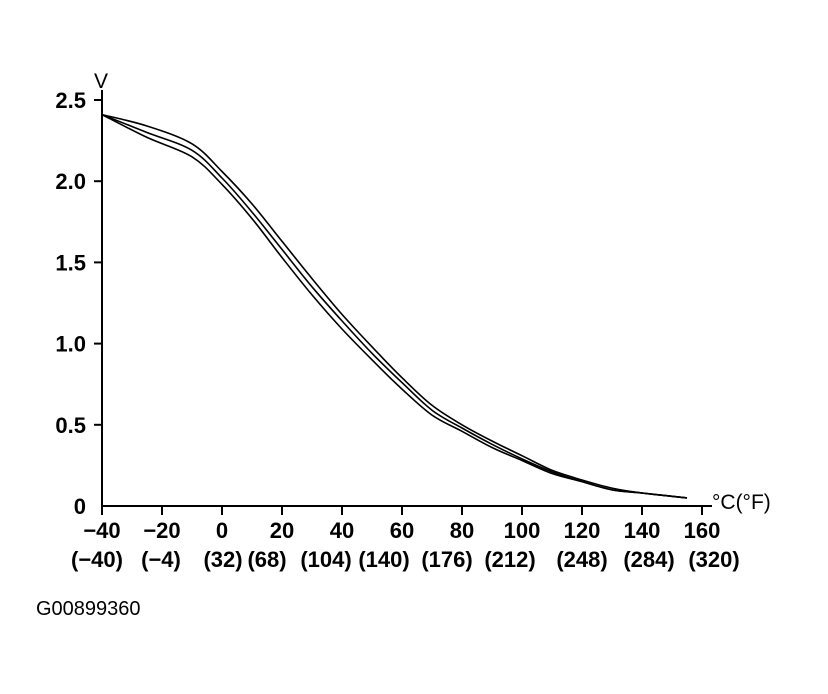 The height and width of the screenshot is (694, 828). I want to click on x-tick-label-f: (320), so click(713, 559).